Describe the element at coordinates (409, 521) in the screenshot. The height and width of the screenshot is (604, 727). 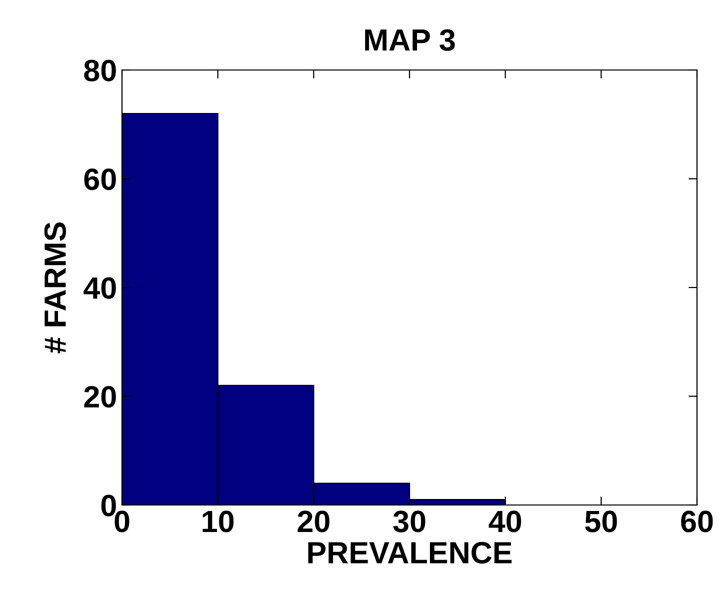
I see `x-tick-label: 30` at that location.